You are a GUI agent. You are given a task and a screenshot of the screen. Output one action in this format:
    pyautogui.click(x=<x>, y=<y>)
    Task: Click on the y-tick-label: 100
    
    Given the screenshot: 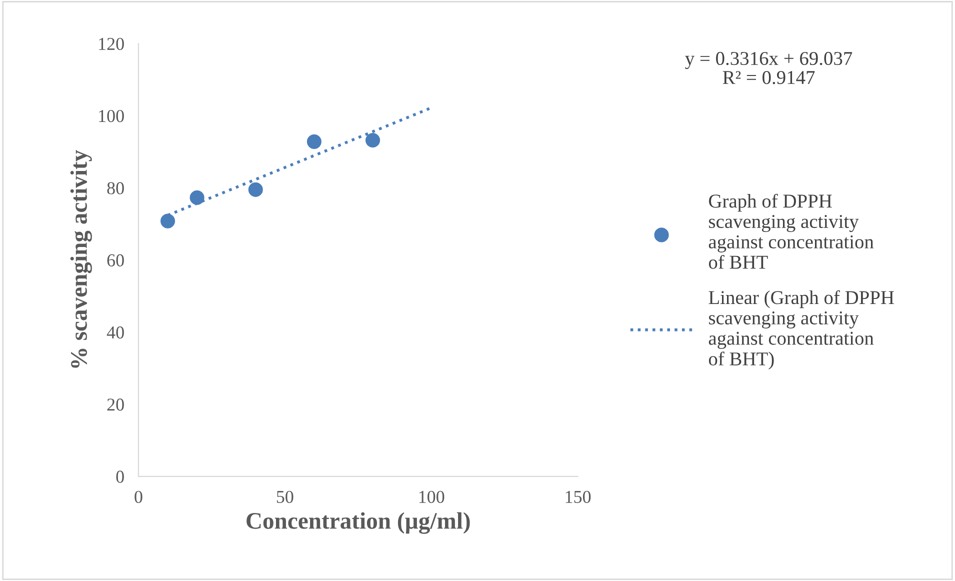 What is the action you would take?
    pyautogui.click(x=111, y=116)
    